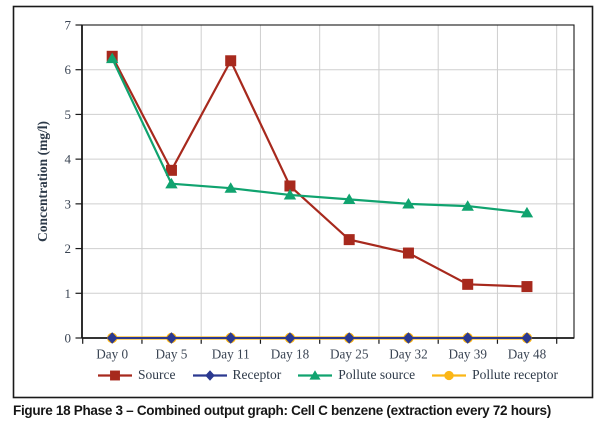 The height and width of the screenshot is (428, 602). Describe the element at coordinates (257, 374) in the screenshot. I see `legend-label-receptor: Receptor` at that location.